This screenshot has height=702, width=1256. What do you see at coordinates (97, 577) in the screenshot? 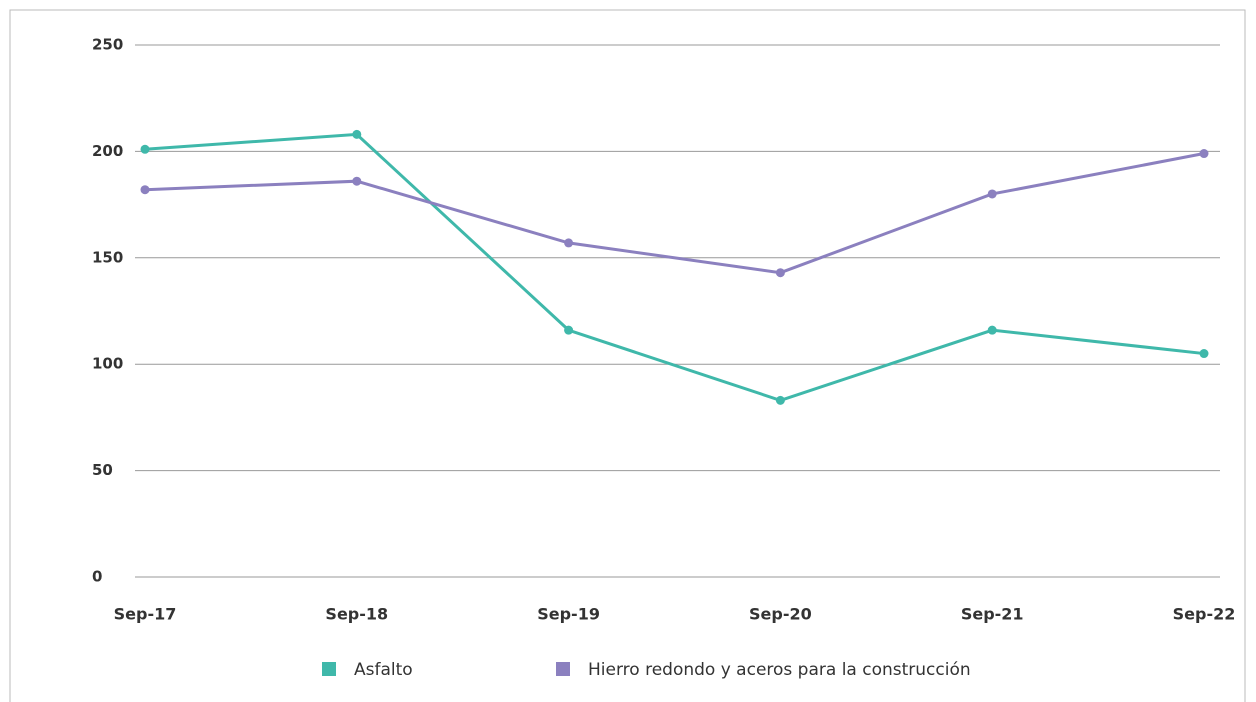
I see `y-tick-label: 0` at bounding box center [97, 577].